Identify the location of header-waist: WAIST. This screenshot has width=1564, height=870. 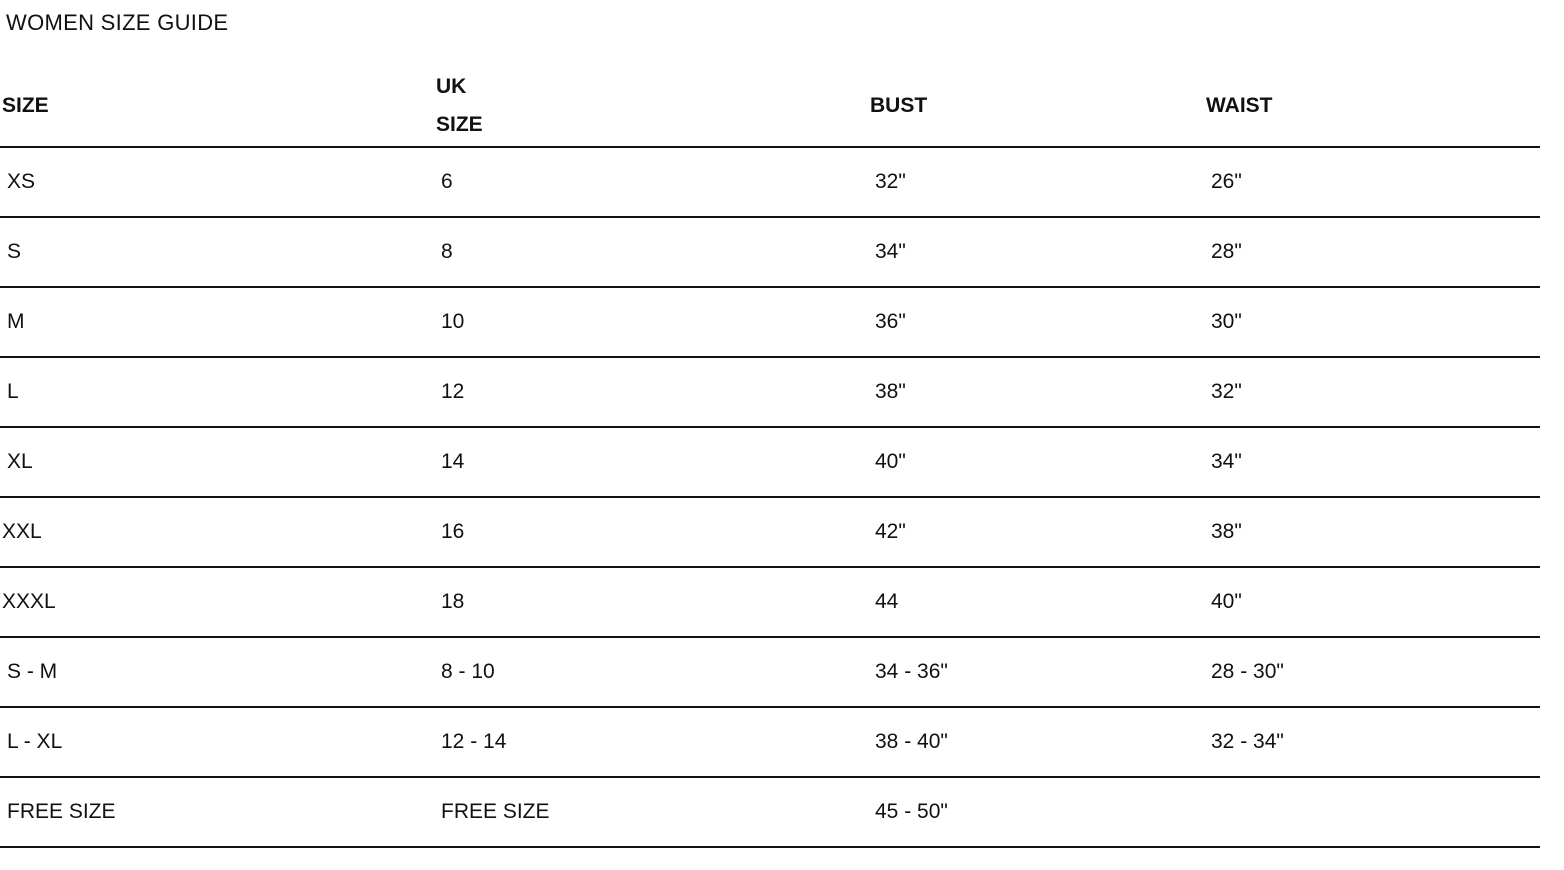
(1372, 107).